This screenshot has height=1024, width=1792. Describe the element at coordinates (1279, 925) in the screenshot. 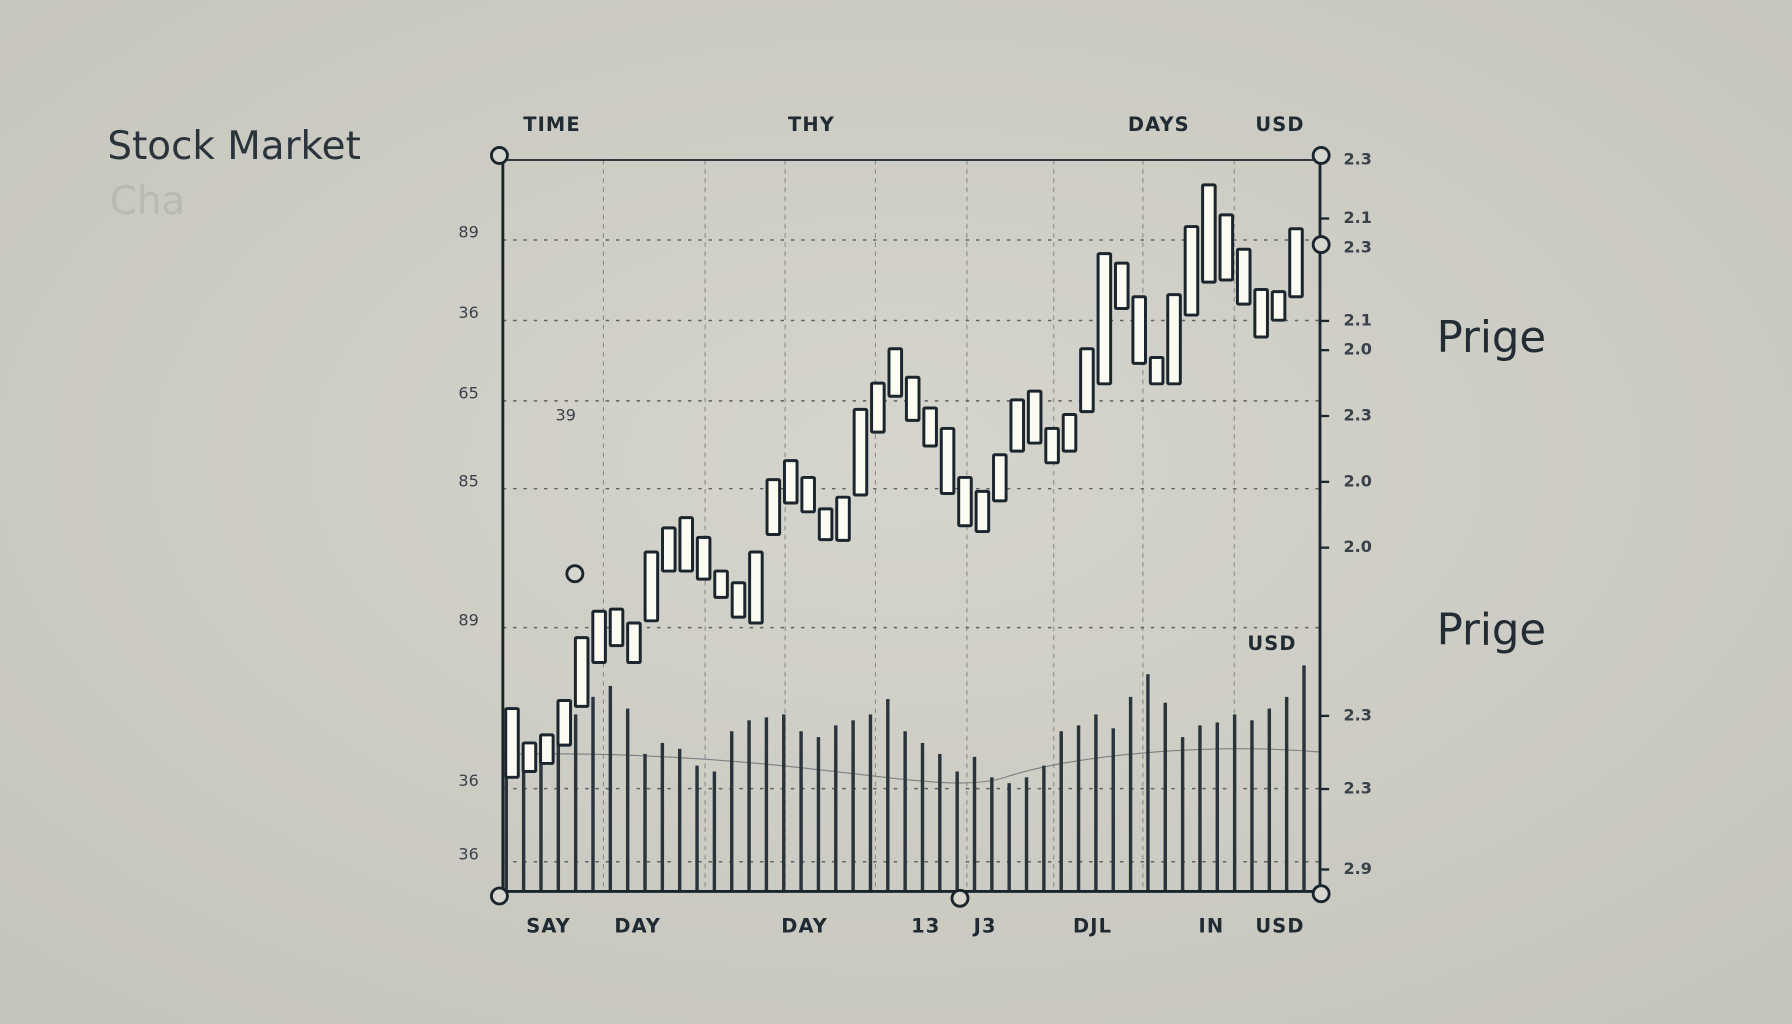

I see `bottom-label: USD` at that location.